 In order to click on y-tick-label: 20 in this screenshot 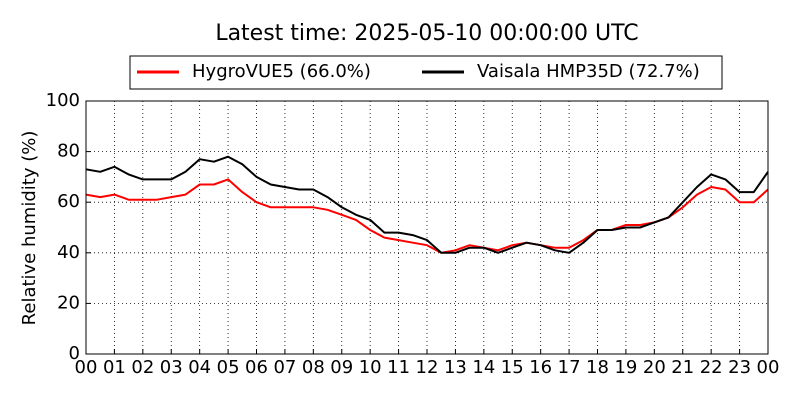, I will do `click(68, 302)`.